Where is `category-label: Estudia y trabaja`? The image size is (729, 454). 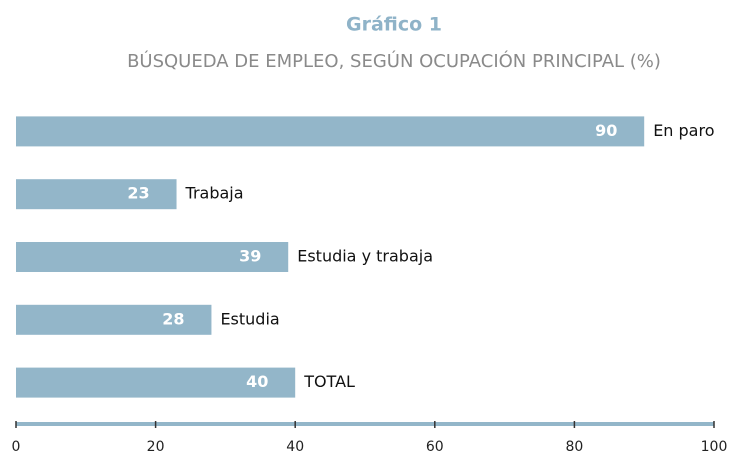 category-label: Estudia y trabaja is located at coordinates (365, 256).